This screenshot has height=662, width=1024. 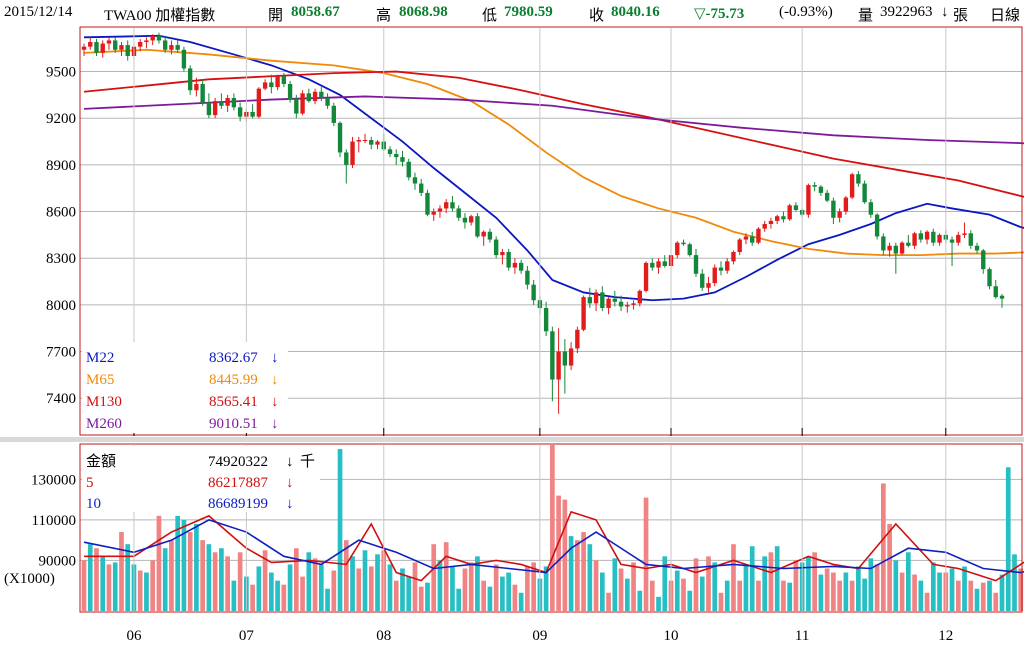 What do you see at coordinates (61, 119) in the screenshot?
I see `price-tick-label: 9200` at bounding box center [61, 119].